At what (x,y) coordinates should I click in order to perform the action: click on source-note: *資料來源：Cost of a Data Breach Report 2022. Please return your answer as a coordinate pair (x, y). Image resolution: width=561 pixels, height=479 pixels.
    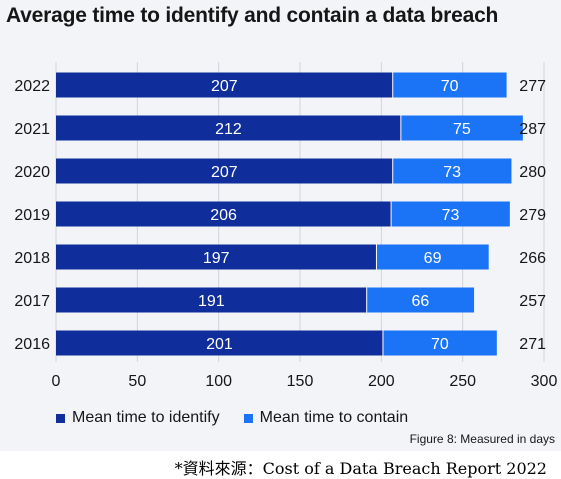
    Looking at the image, I should click on (360, 468).